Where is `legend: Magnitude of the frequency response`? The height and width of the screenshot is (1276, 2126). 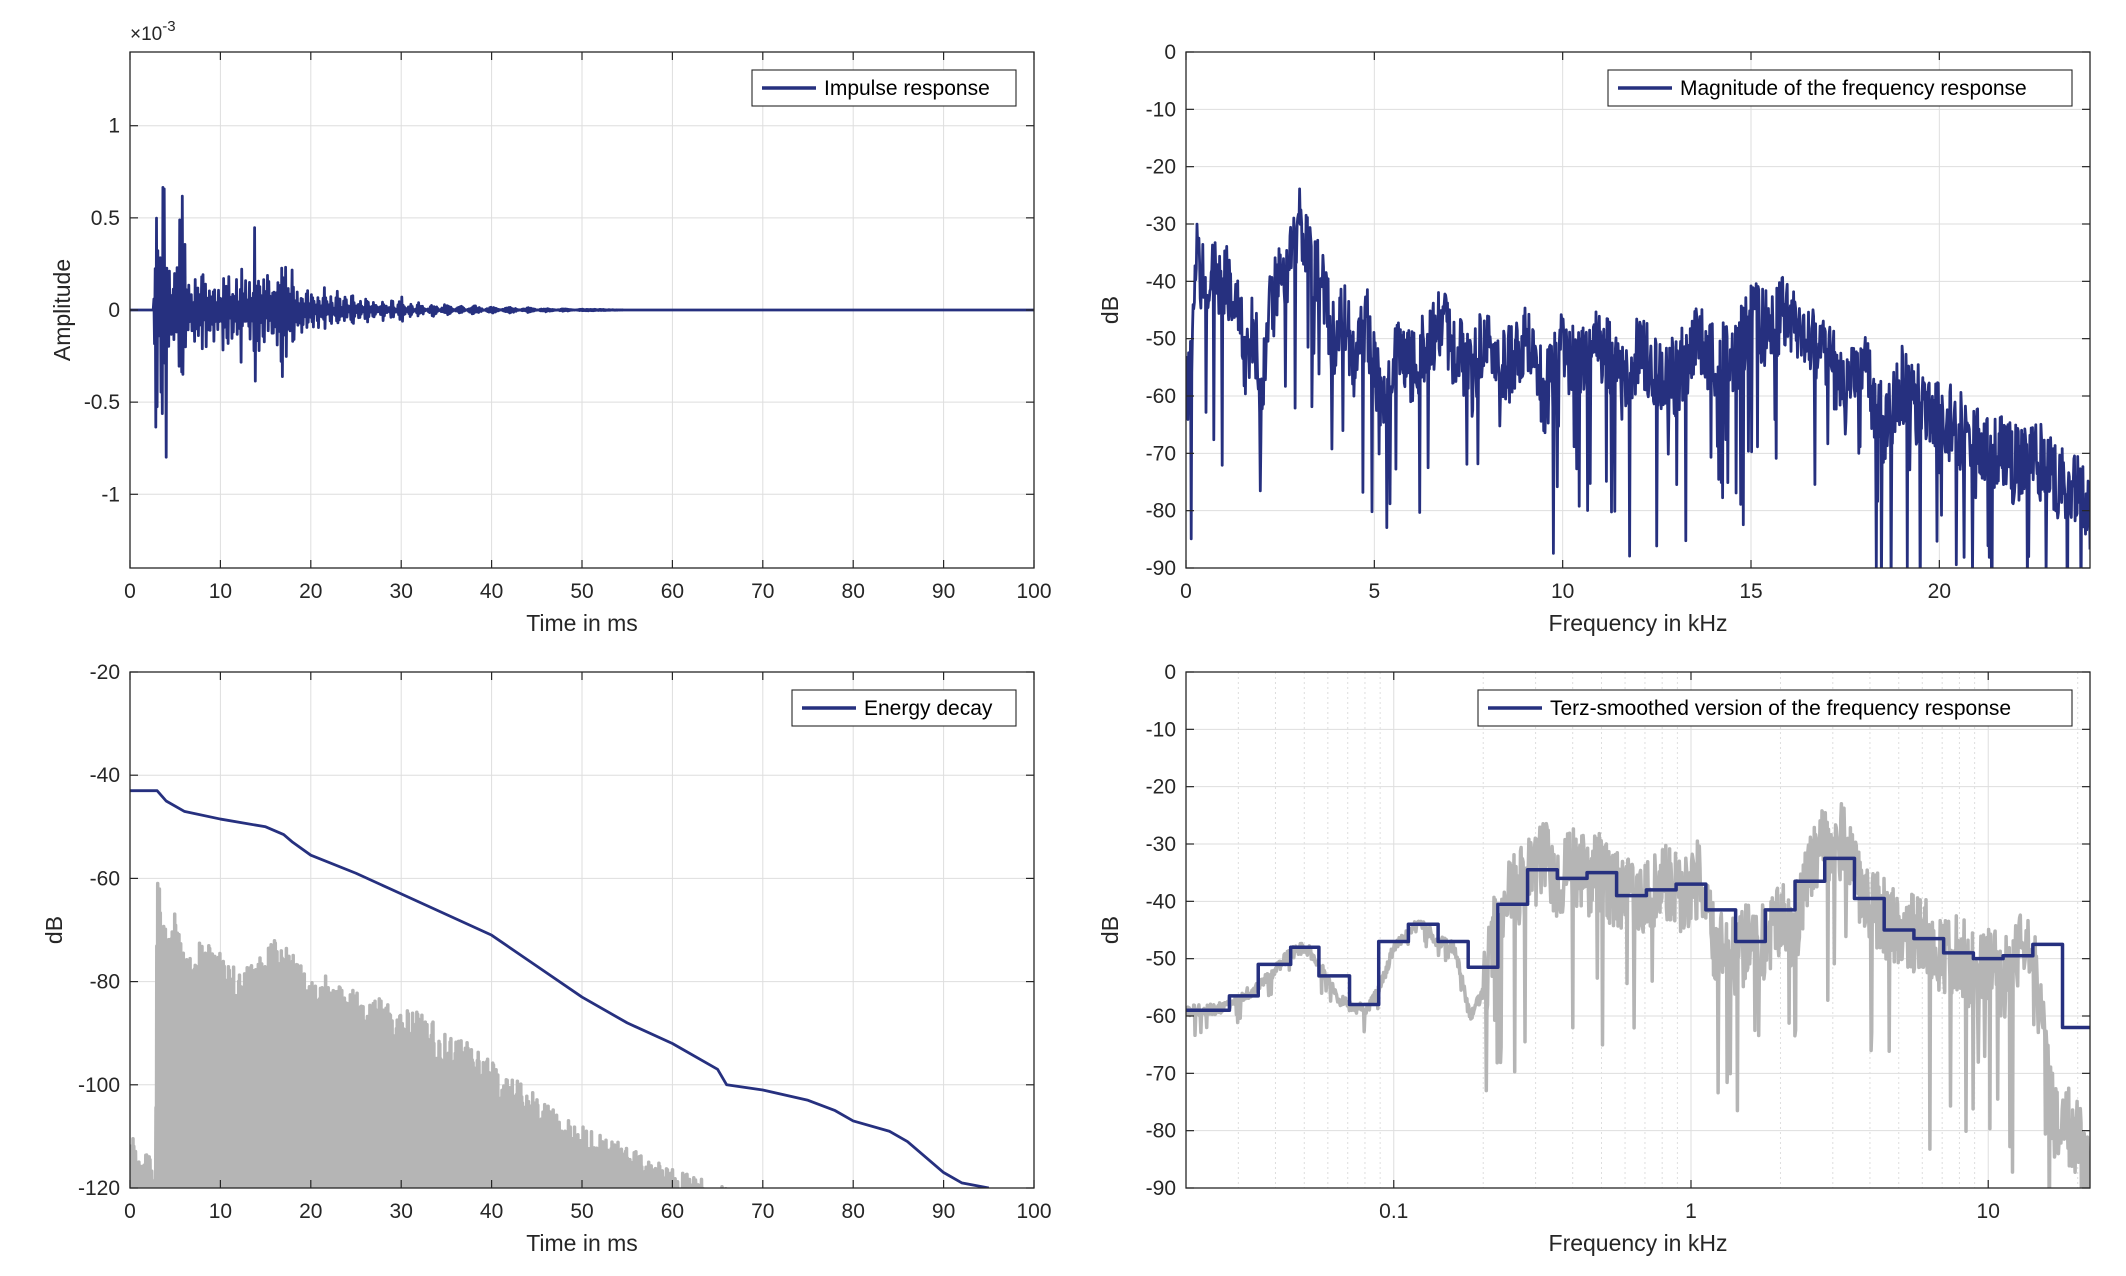
legend: Magnitude of the frequency response is located at coordinates (1840, 88).